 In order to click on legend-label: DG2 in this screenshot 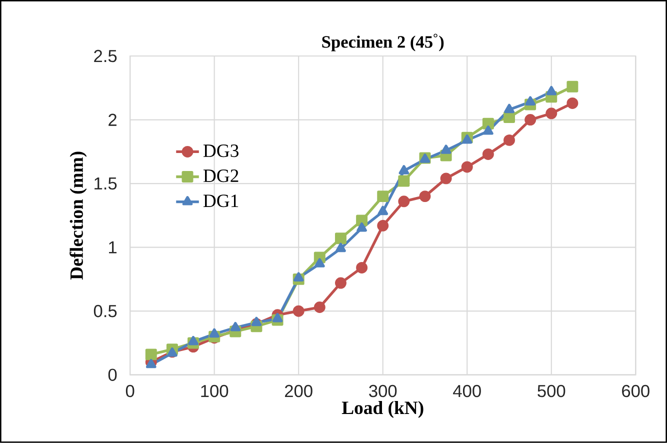, I will do `click(220, 176)`.